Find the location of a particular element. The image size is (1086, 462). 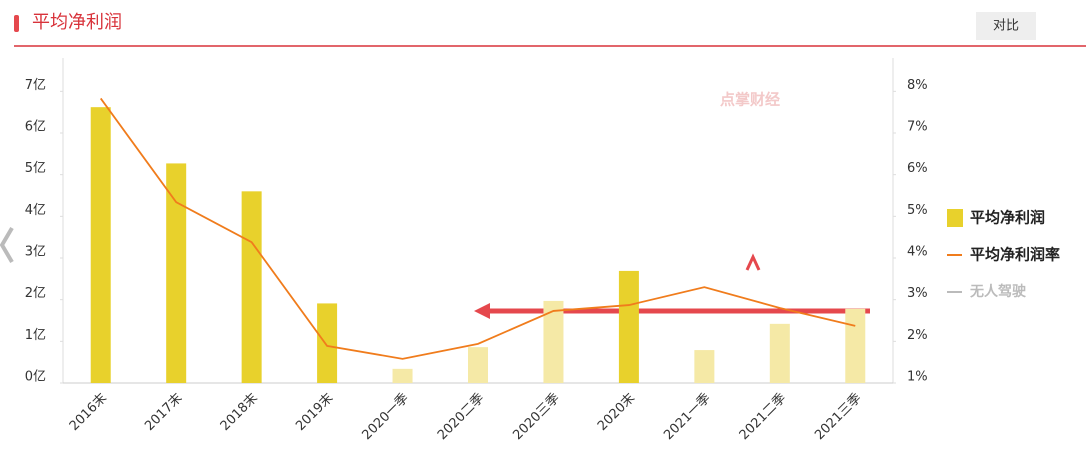

button-label: 对比 is located at coordinates (1006, 26).